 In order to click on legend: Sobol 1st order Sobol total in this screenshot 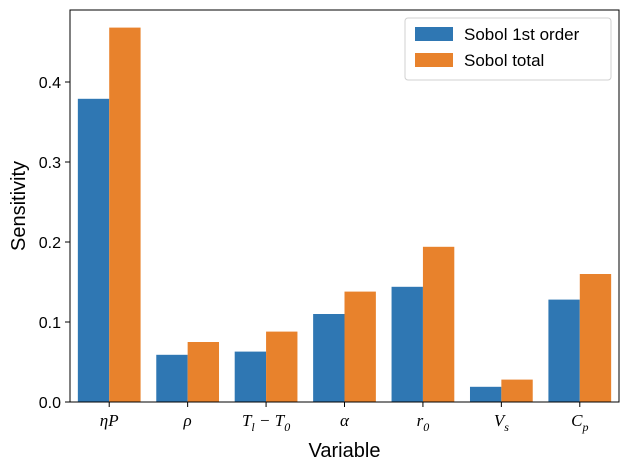, I will do `click(508, 49)`.